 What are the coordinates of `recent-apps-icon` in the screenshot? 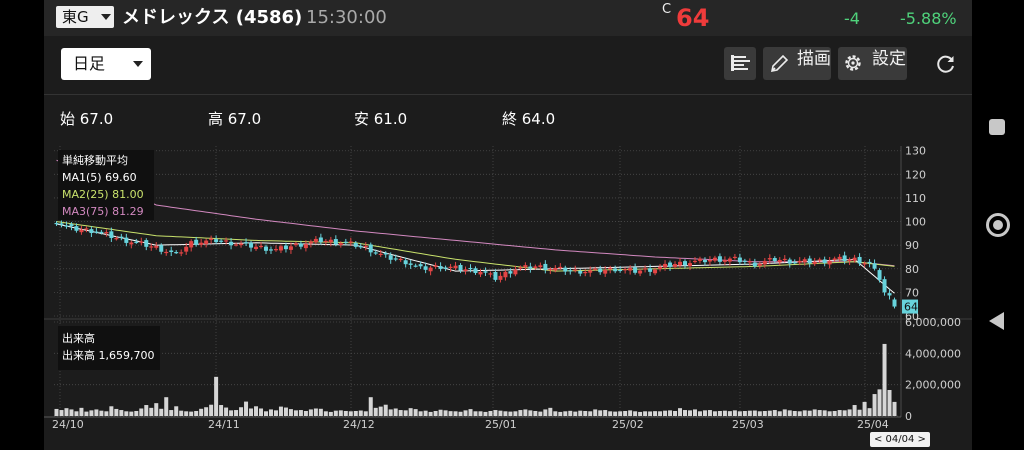 It's located at (997, 127).